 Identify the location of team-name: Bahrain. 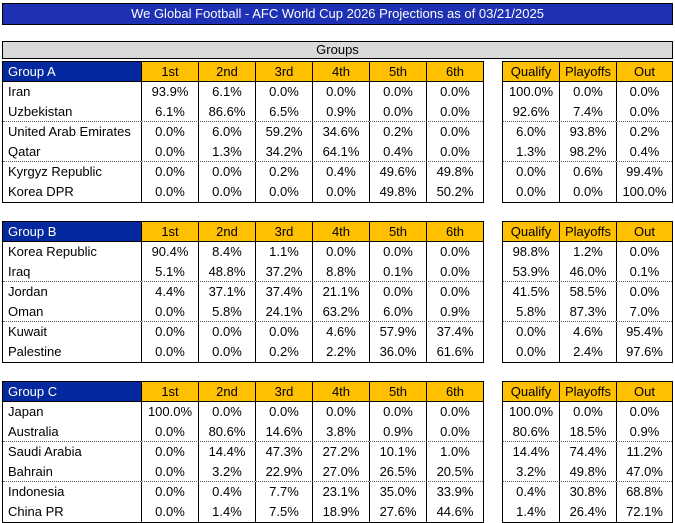
(30, 471).